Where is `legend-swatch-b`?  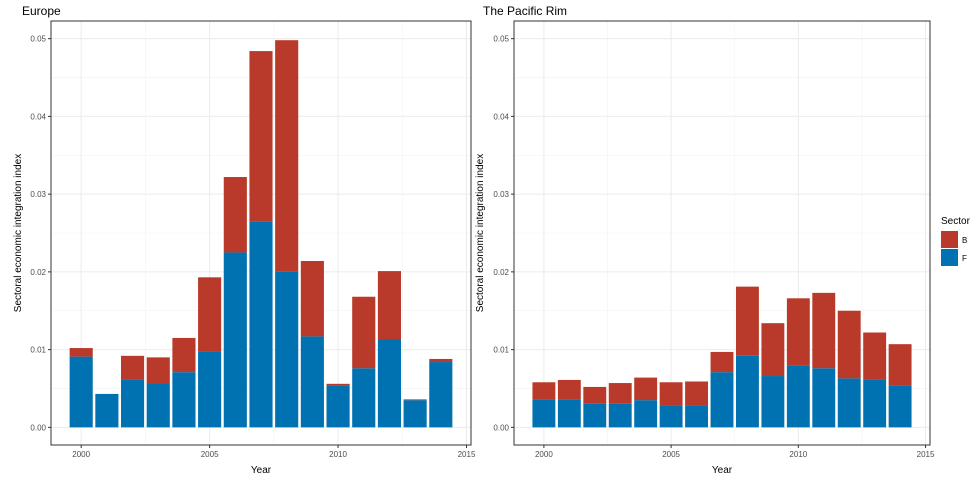
legend-swatch-b is located at coordinates (949, 239).